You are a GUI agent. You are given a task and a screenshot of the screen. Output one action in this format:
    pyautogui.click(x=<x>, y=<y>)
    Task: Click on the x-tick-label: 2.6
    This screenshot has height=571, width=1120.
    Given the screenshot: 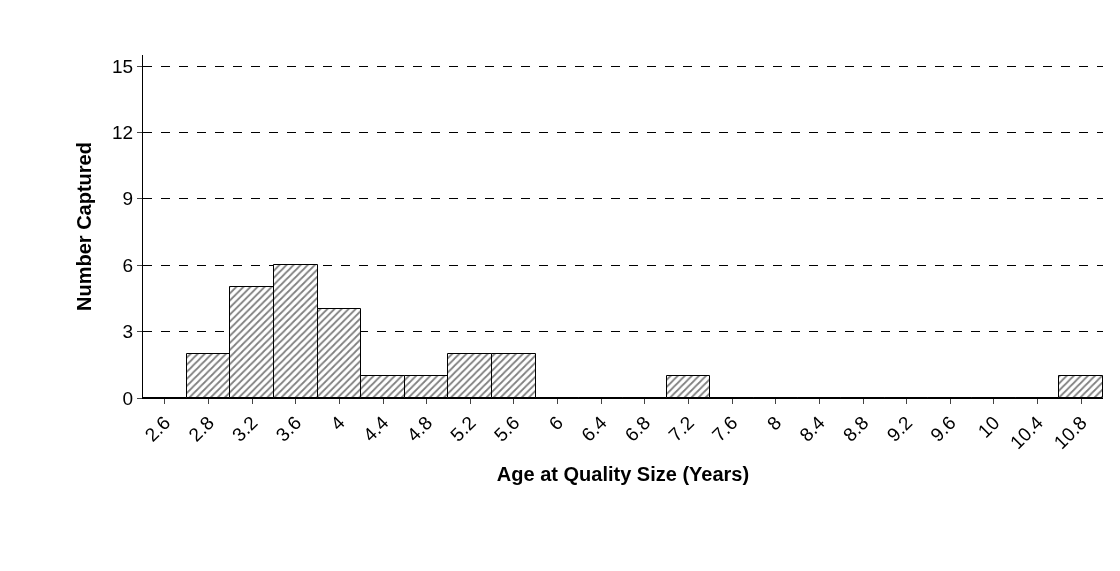 What is the action you would take?
    pyautogui.click(x=157, y=429)
    